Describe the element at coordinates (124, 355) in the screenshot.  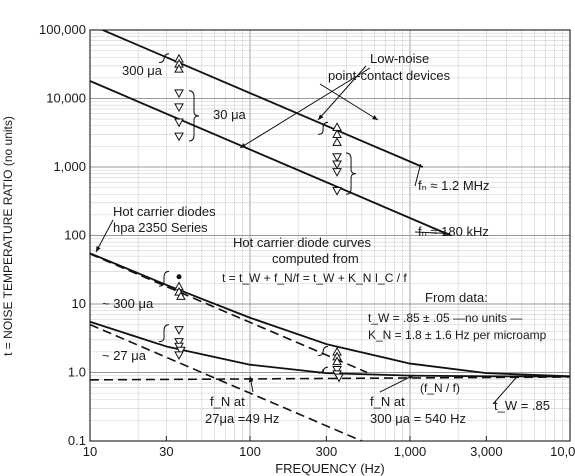
I see `annotation-27ua: ~ 27 μa` at that location.